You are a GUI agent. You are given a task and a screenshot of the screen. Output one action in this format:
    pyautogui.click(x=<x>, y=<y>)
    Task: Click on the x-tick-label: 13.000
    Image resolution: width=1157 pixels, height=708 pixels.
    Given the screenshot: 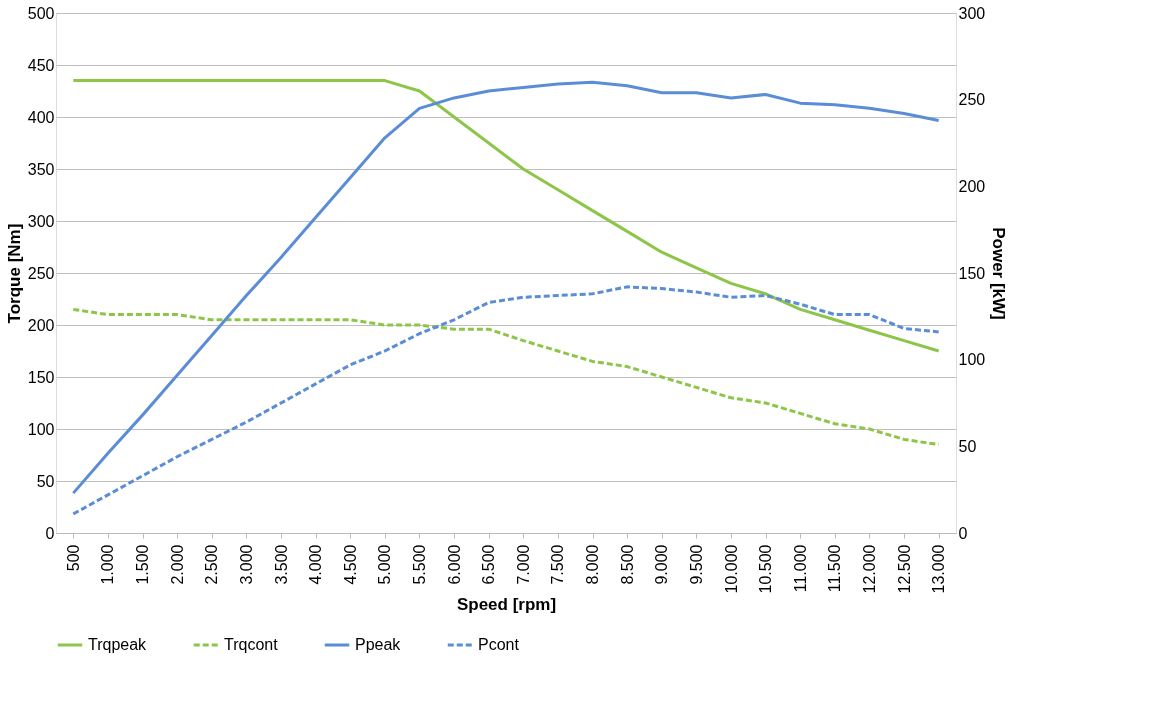 What is the action you would take?
    pyautogui.click(x=939, y=569)
    